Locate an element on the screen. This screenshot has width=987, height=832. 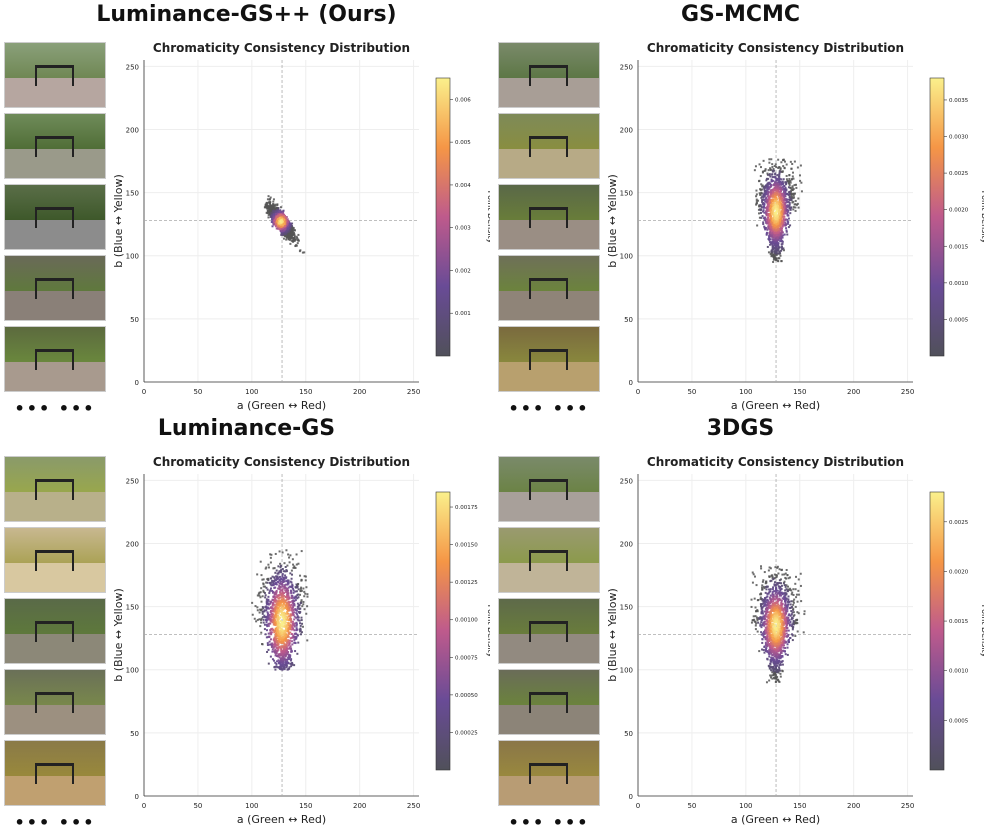
thumbnail-strip is located at coordinates (55, 633).